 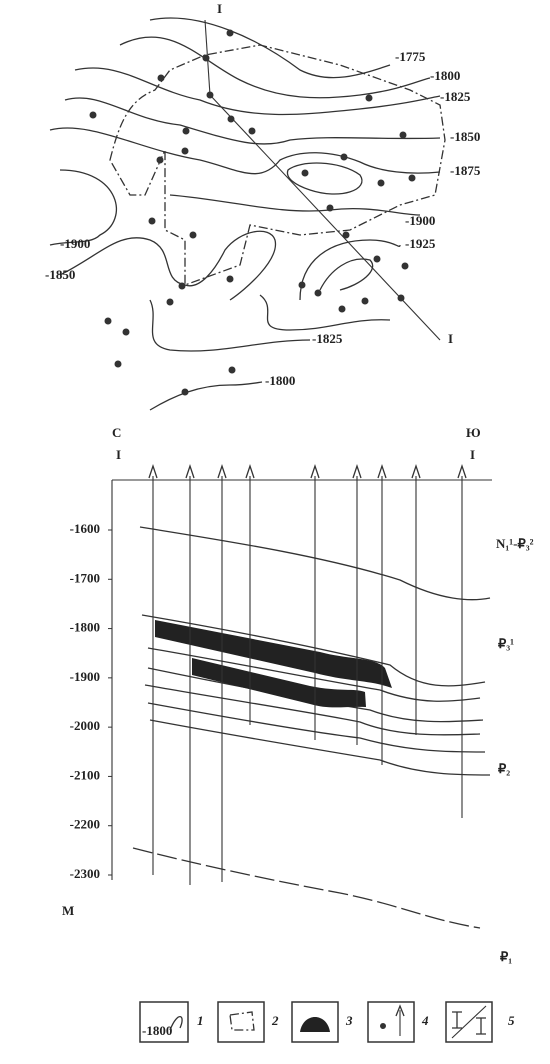 I want to click on depth-unit: М, so click(x=68, y=910).